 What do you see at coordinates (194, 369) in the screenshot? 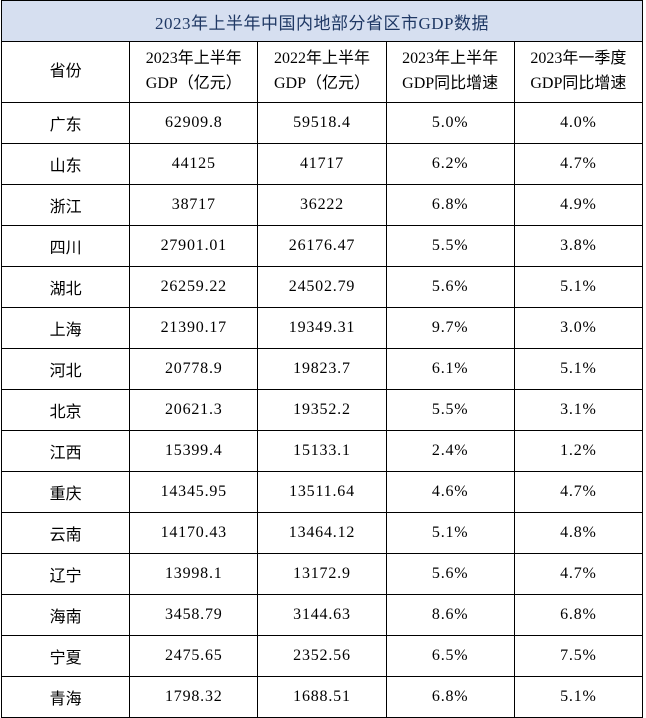
I see `cell-gdp-2023h1: 20778.9` at bounding box center [194, 369].